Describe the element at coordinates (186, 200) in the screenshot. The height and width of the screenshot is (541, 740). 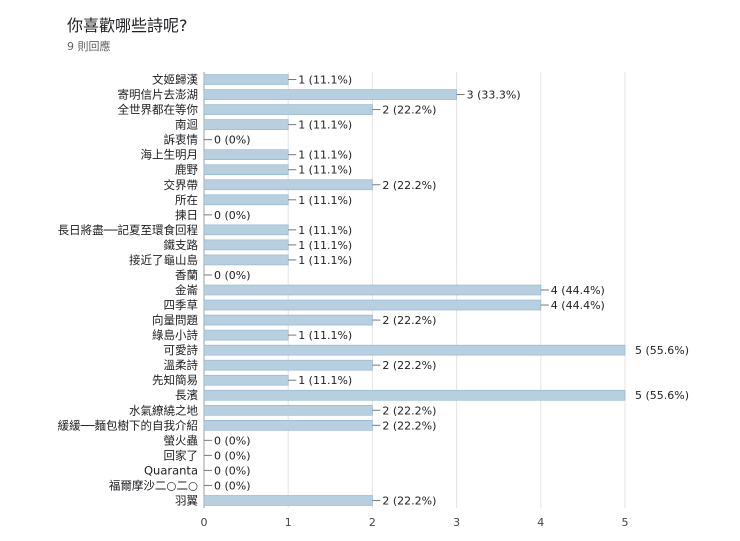
I see `category-label: 所在` at that location.